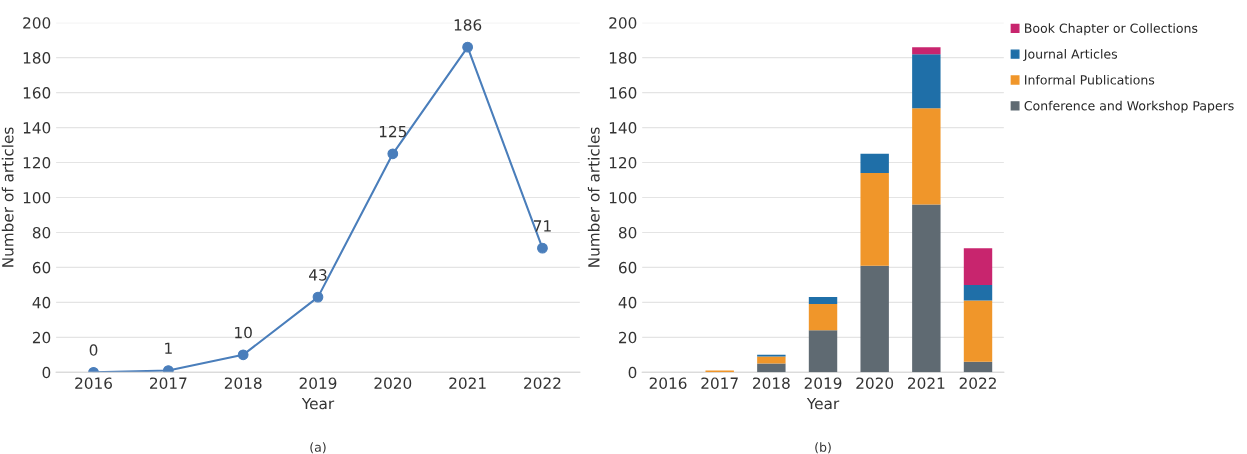  Describe the element at coordinates (243, 332) in the screenshot. I see `data-label: 10` at that location.